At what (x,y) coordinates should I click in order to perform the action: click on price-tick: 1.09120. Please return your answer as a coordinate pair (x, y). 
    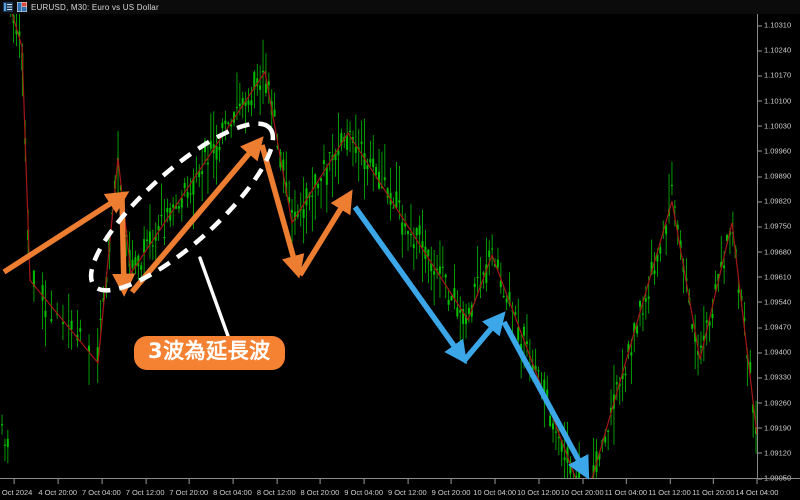
    Looking at the image, I should click on (774, 452).